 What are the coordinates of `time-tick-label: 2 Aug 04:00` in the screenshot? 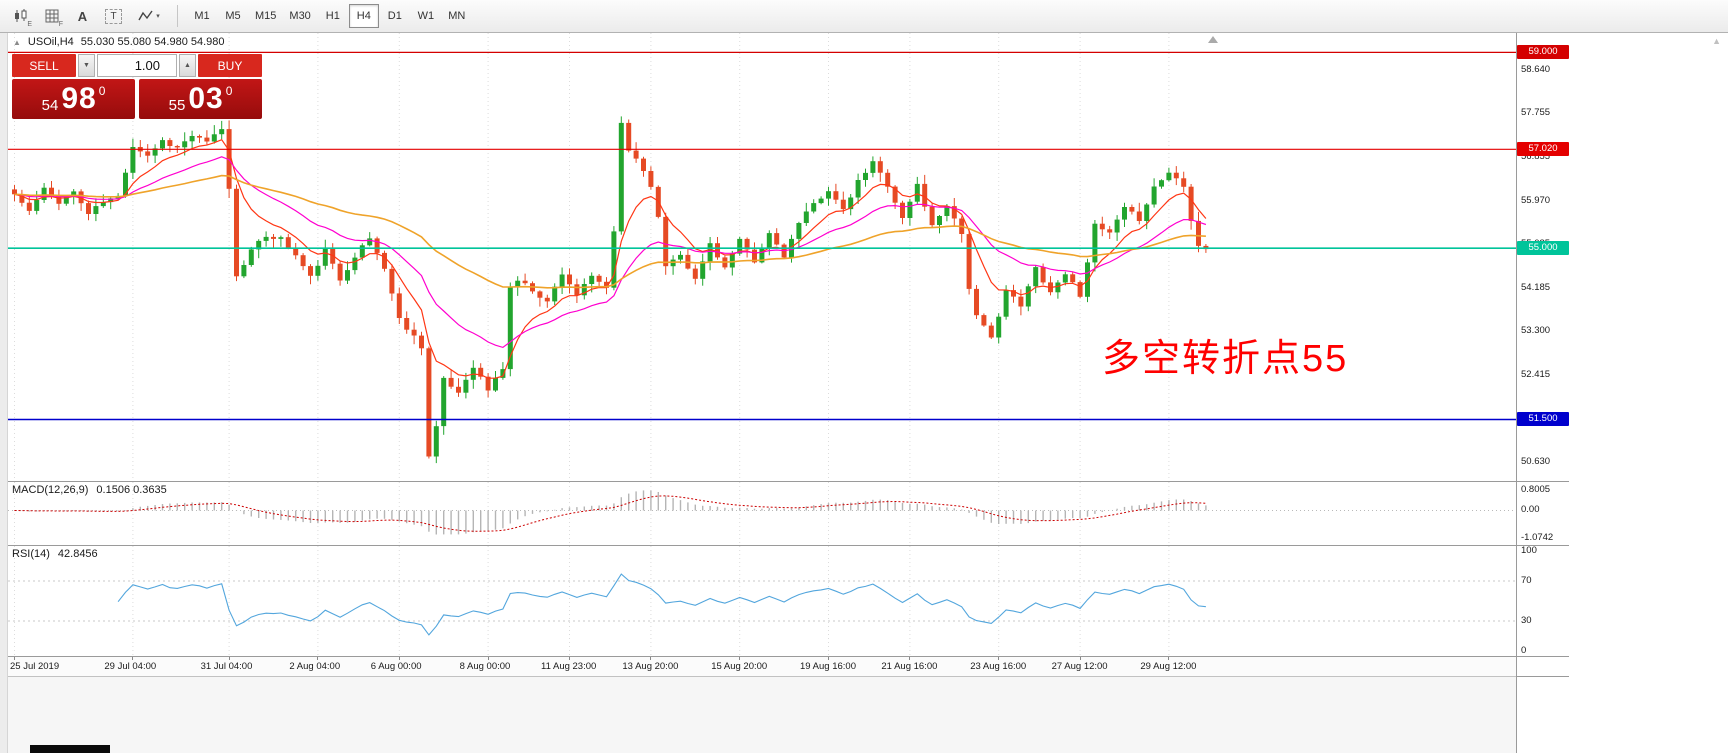 It's located at (315, 666).